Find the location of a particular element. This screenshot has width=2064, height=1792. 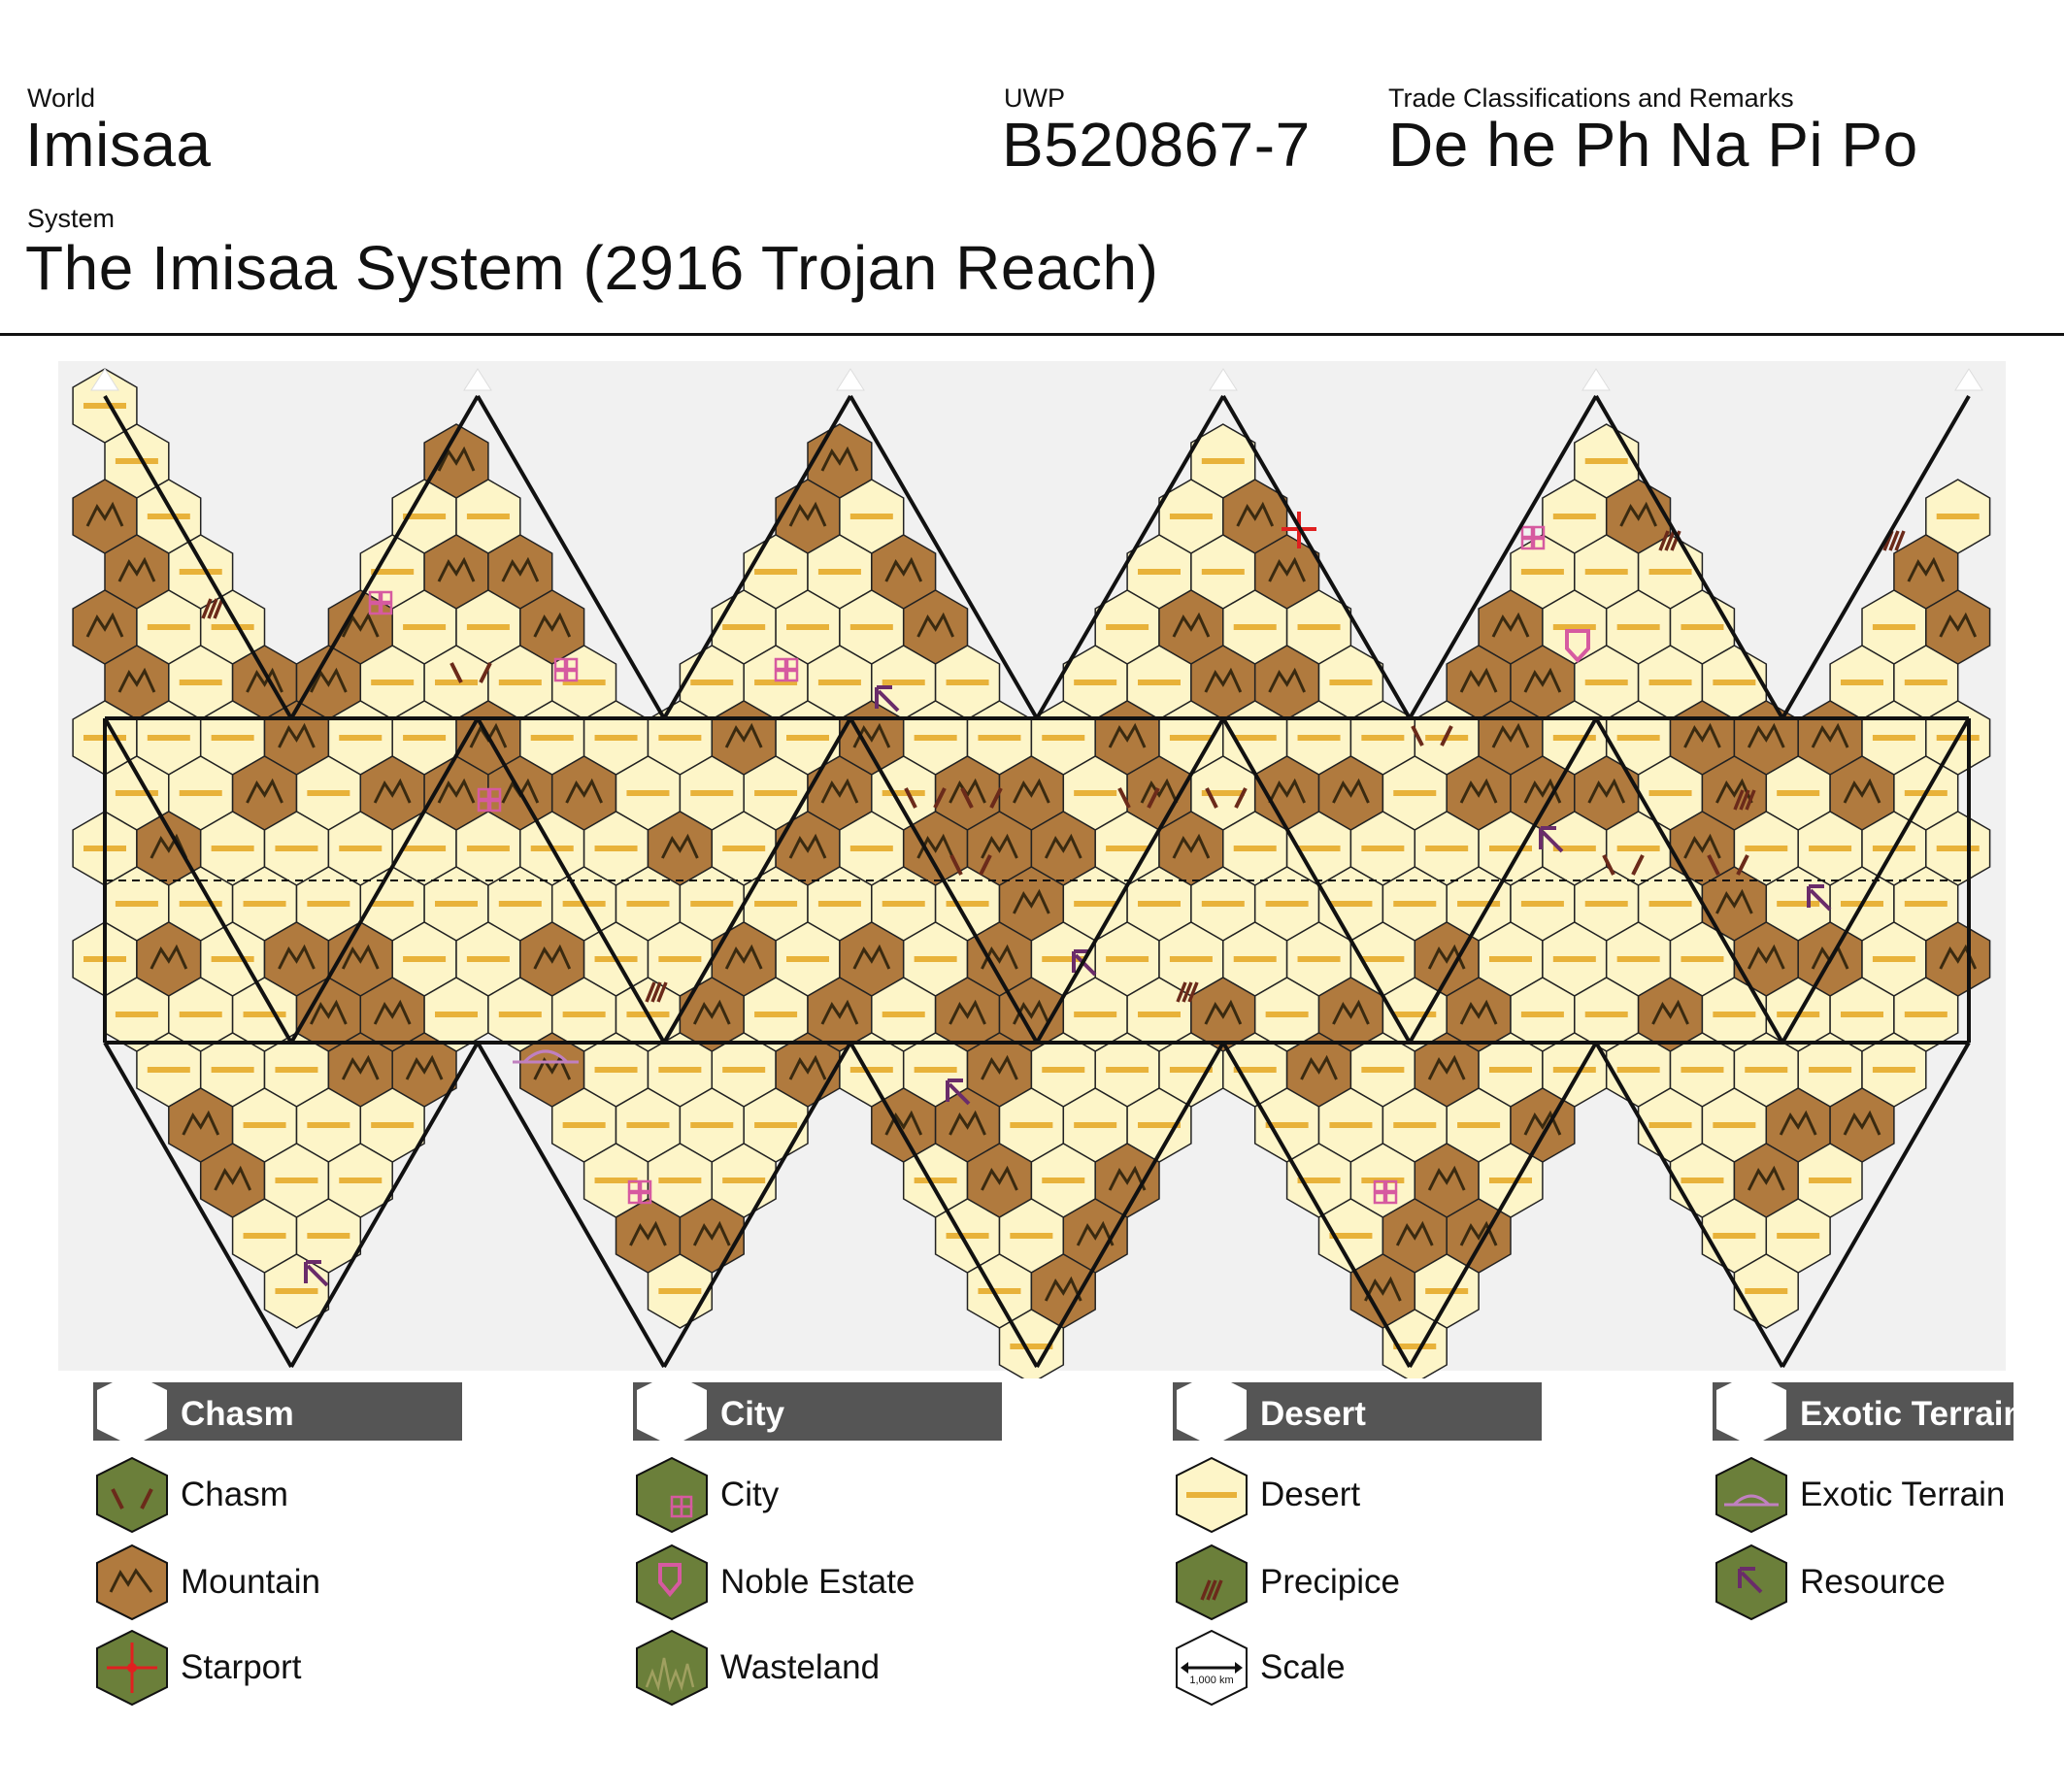

precipice-icon is located at coordinates (1212, 1582).